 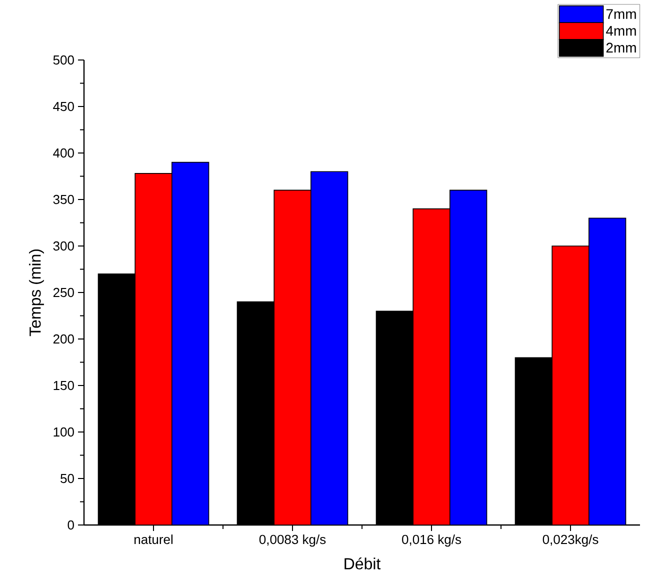 What do you see at coordinates (36, 293) in the screenshot?
I see `y-axis-title: Temps (min)` at bounding box center [36, 293].